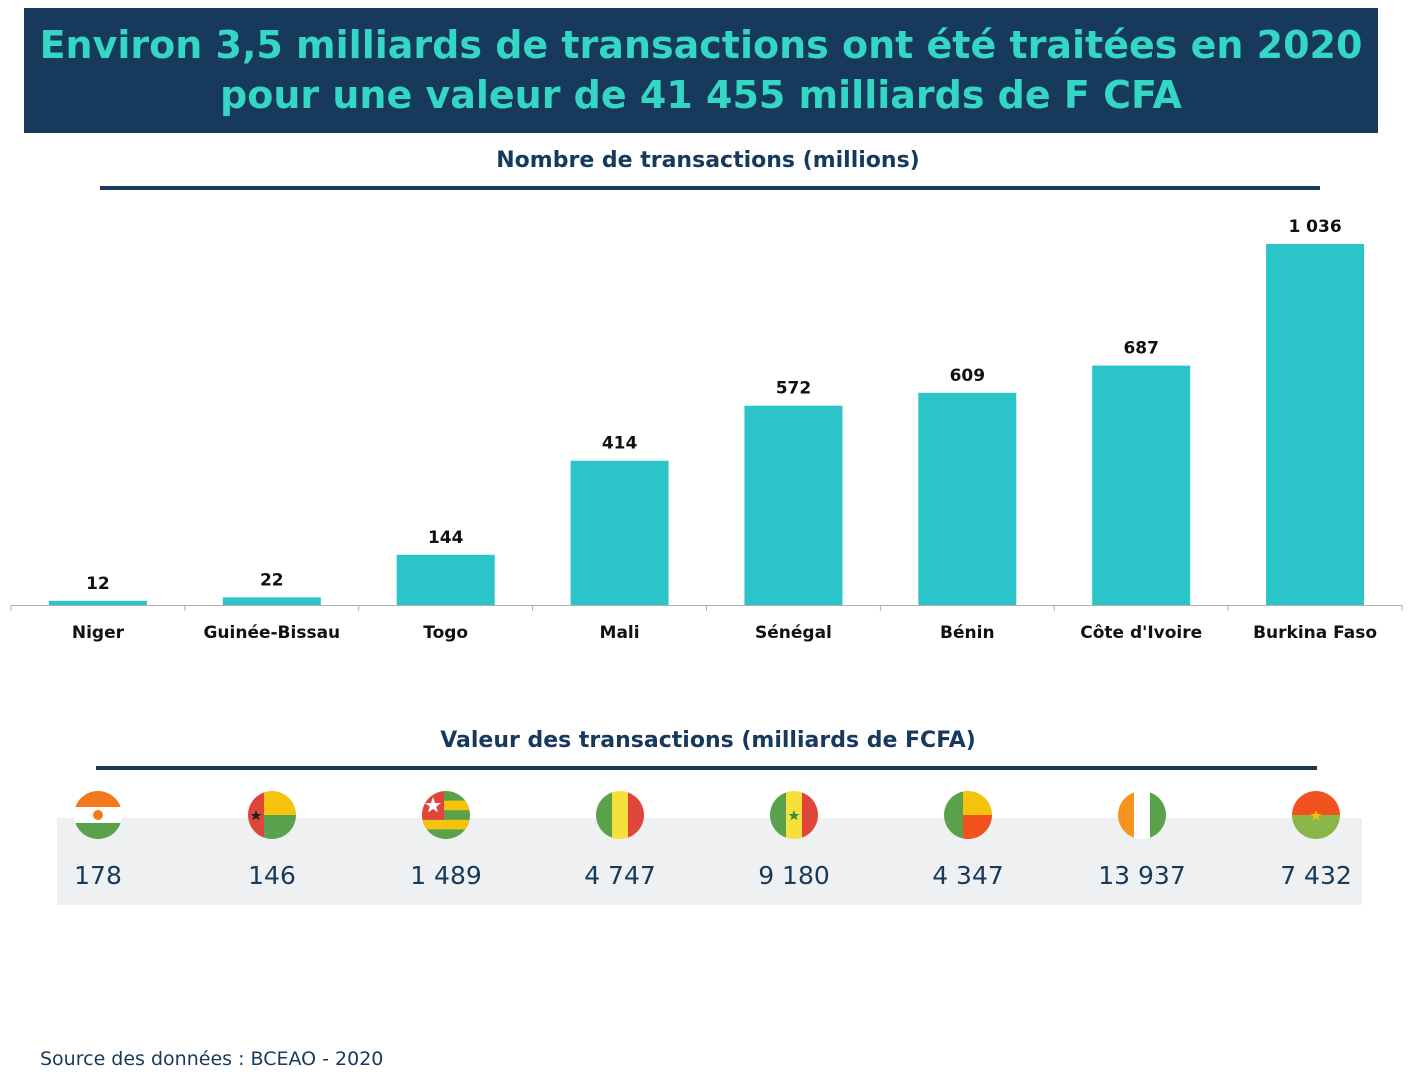 This screenshot has width=1416, height=1089. Describe the element at coordinates (272, 815) in the screenshot. I see `guinea-bissau-flag-icon` at that location.